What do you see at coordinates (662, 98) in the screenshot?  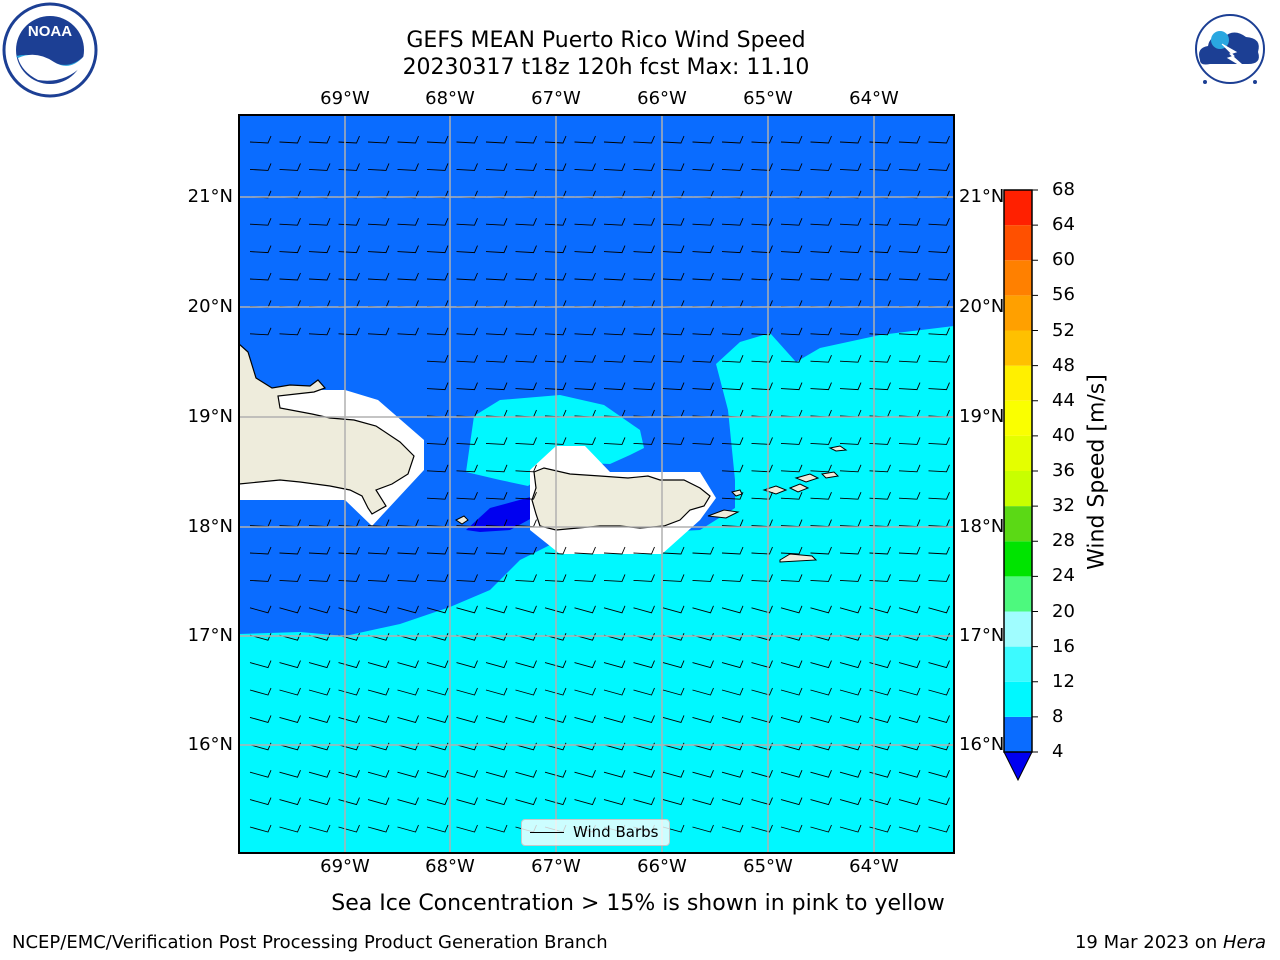 I see `lon-label-top-66w: 66°W` at bounding box center [662, 98].